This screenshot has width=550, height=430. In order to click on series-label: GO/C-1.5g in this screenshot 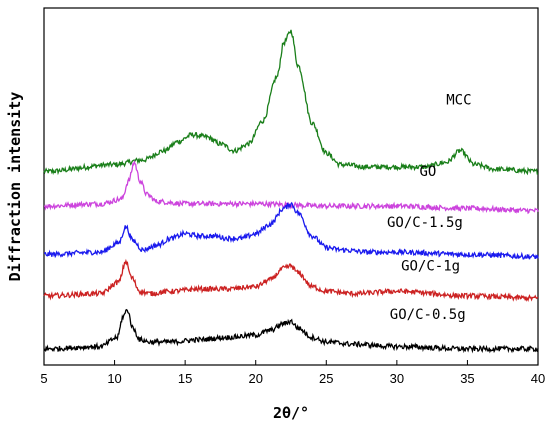, I will do `click(425, 223)`.